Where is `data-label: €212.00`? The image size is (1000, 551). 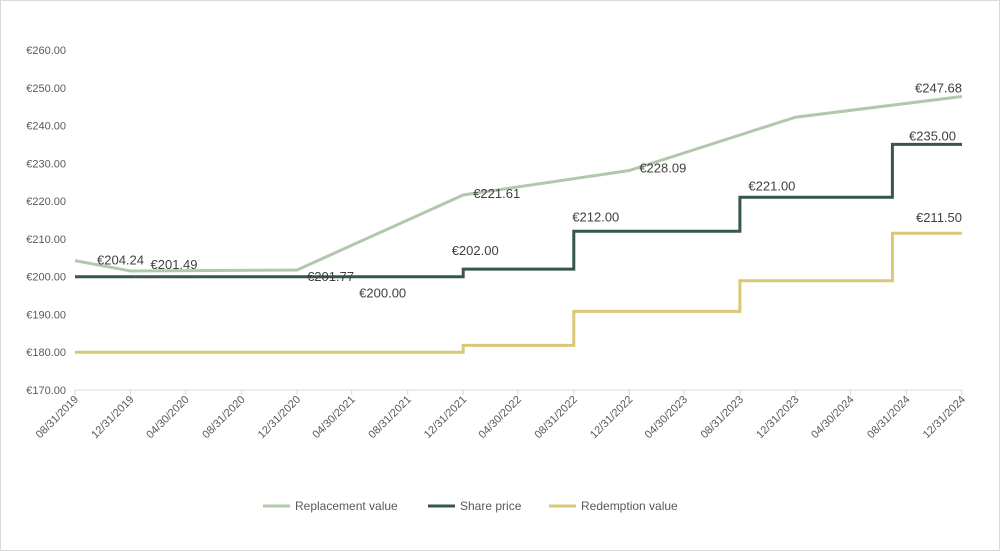
data-label: €212.00 is located at coordinates (595, 216).